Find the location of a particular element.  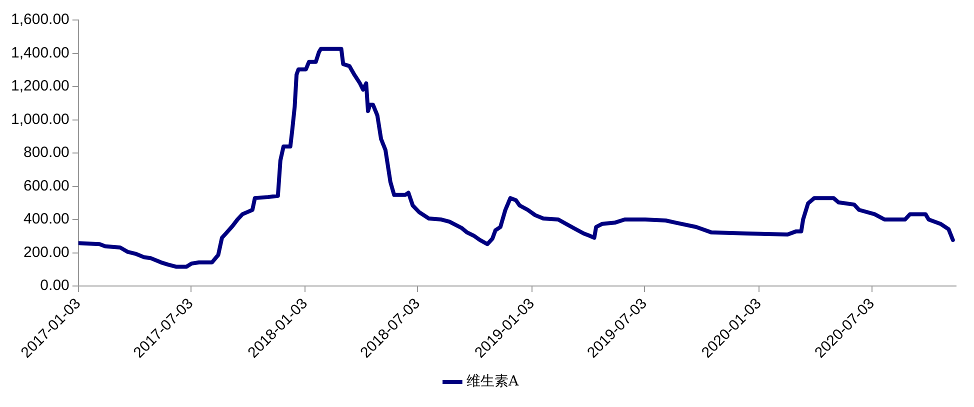

y-tick-label: 0.00 is located at coordinates (55, 285).